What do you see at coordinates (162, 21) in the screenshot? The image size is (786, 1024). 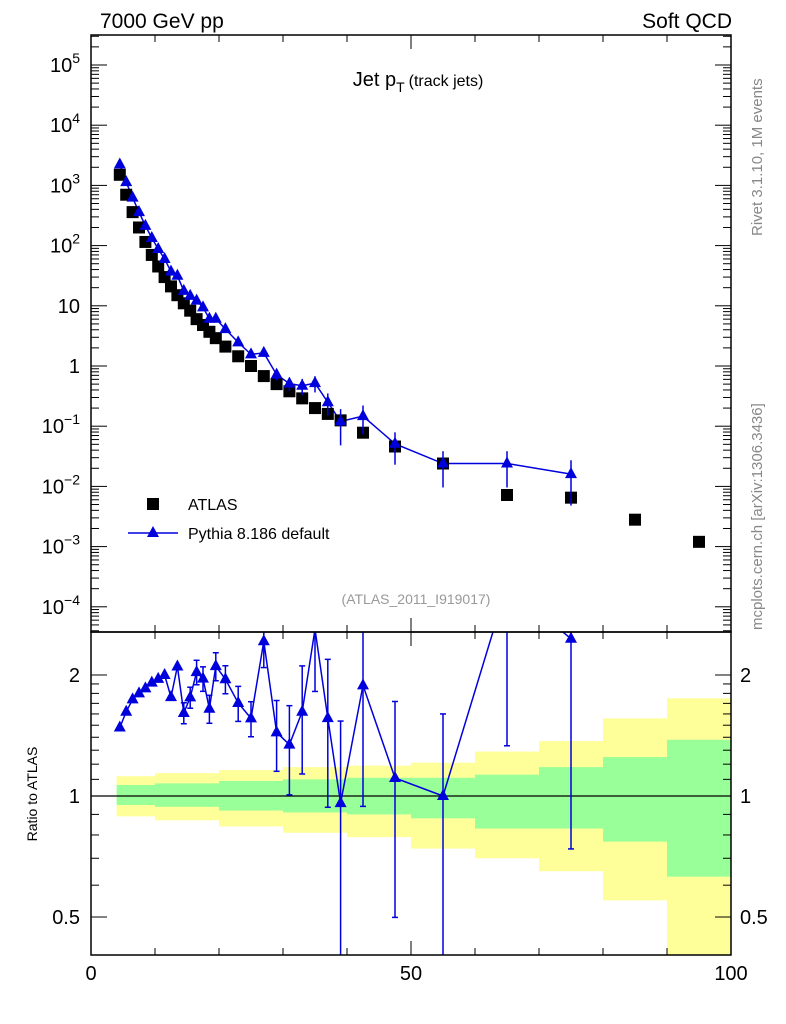 I see `beam-label: 7000 GeV pp` at bounding box center [162, 21].